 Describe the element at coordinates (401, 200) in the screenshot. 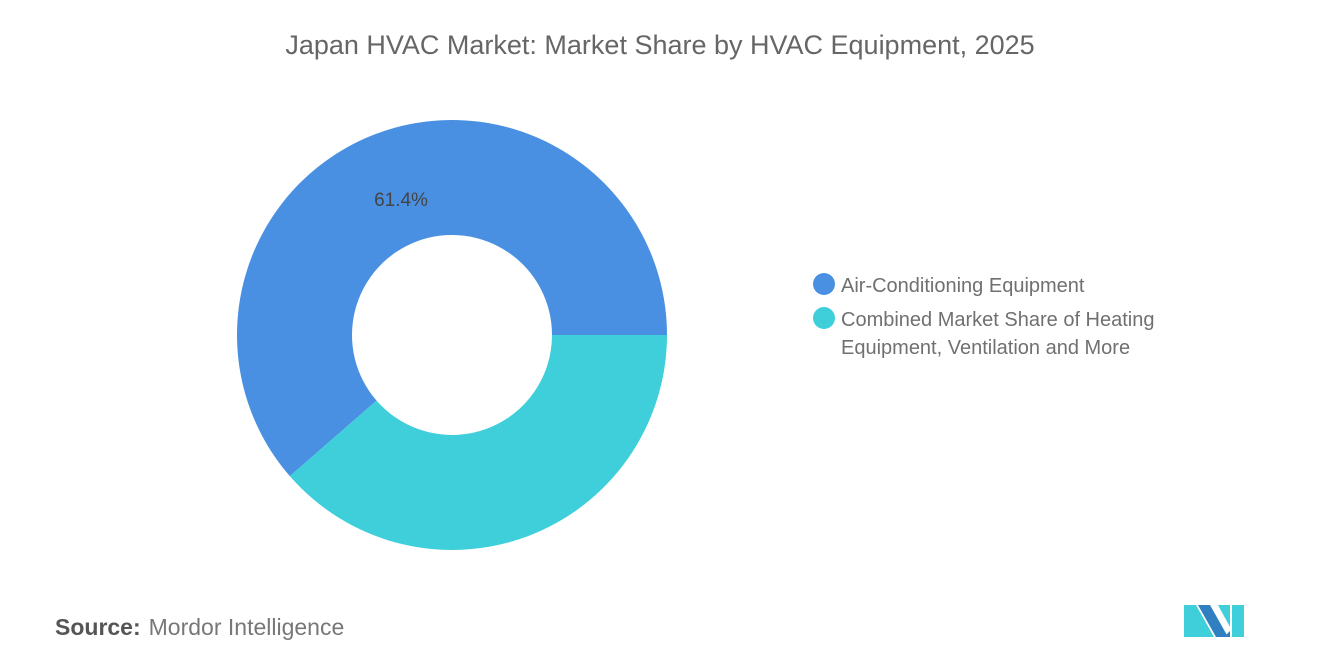

I see `data-label: 61.4%` at that location.